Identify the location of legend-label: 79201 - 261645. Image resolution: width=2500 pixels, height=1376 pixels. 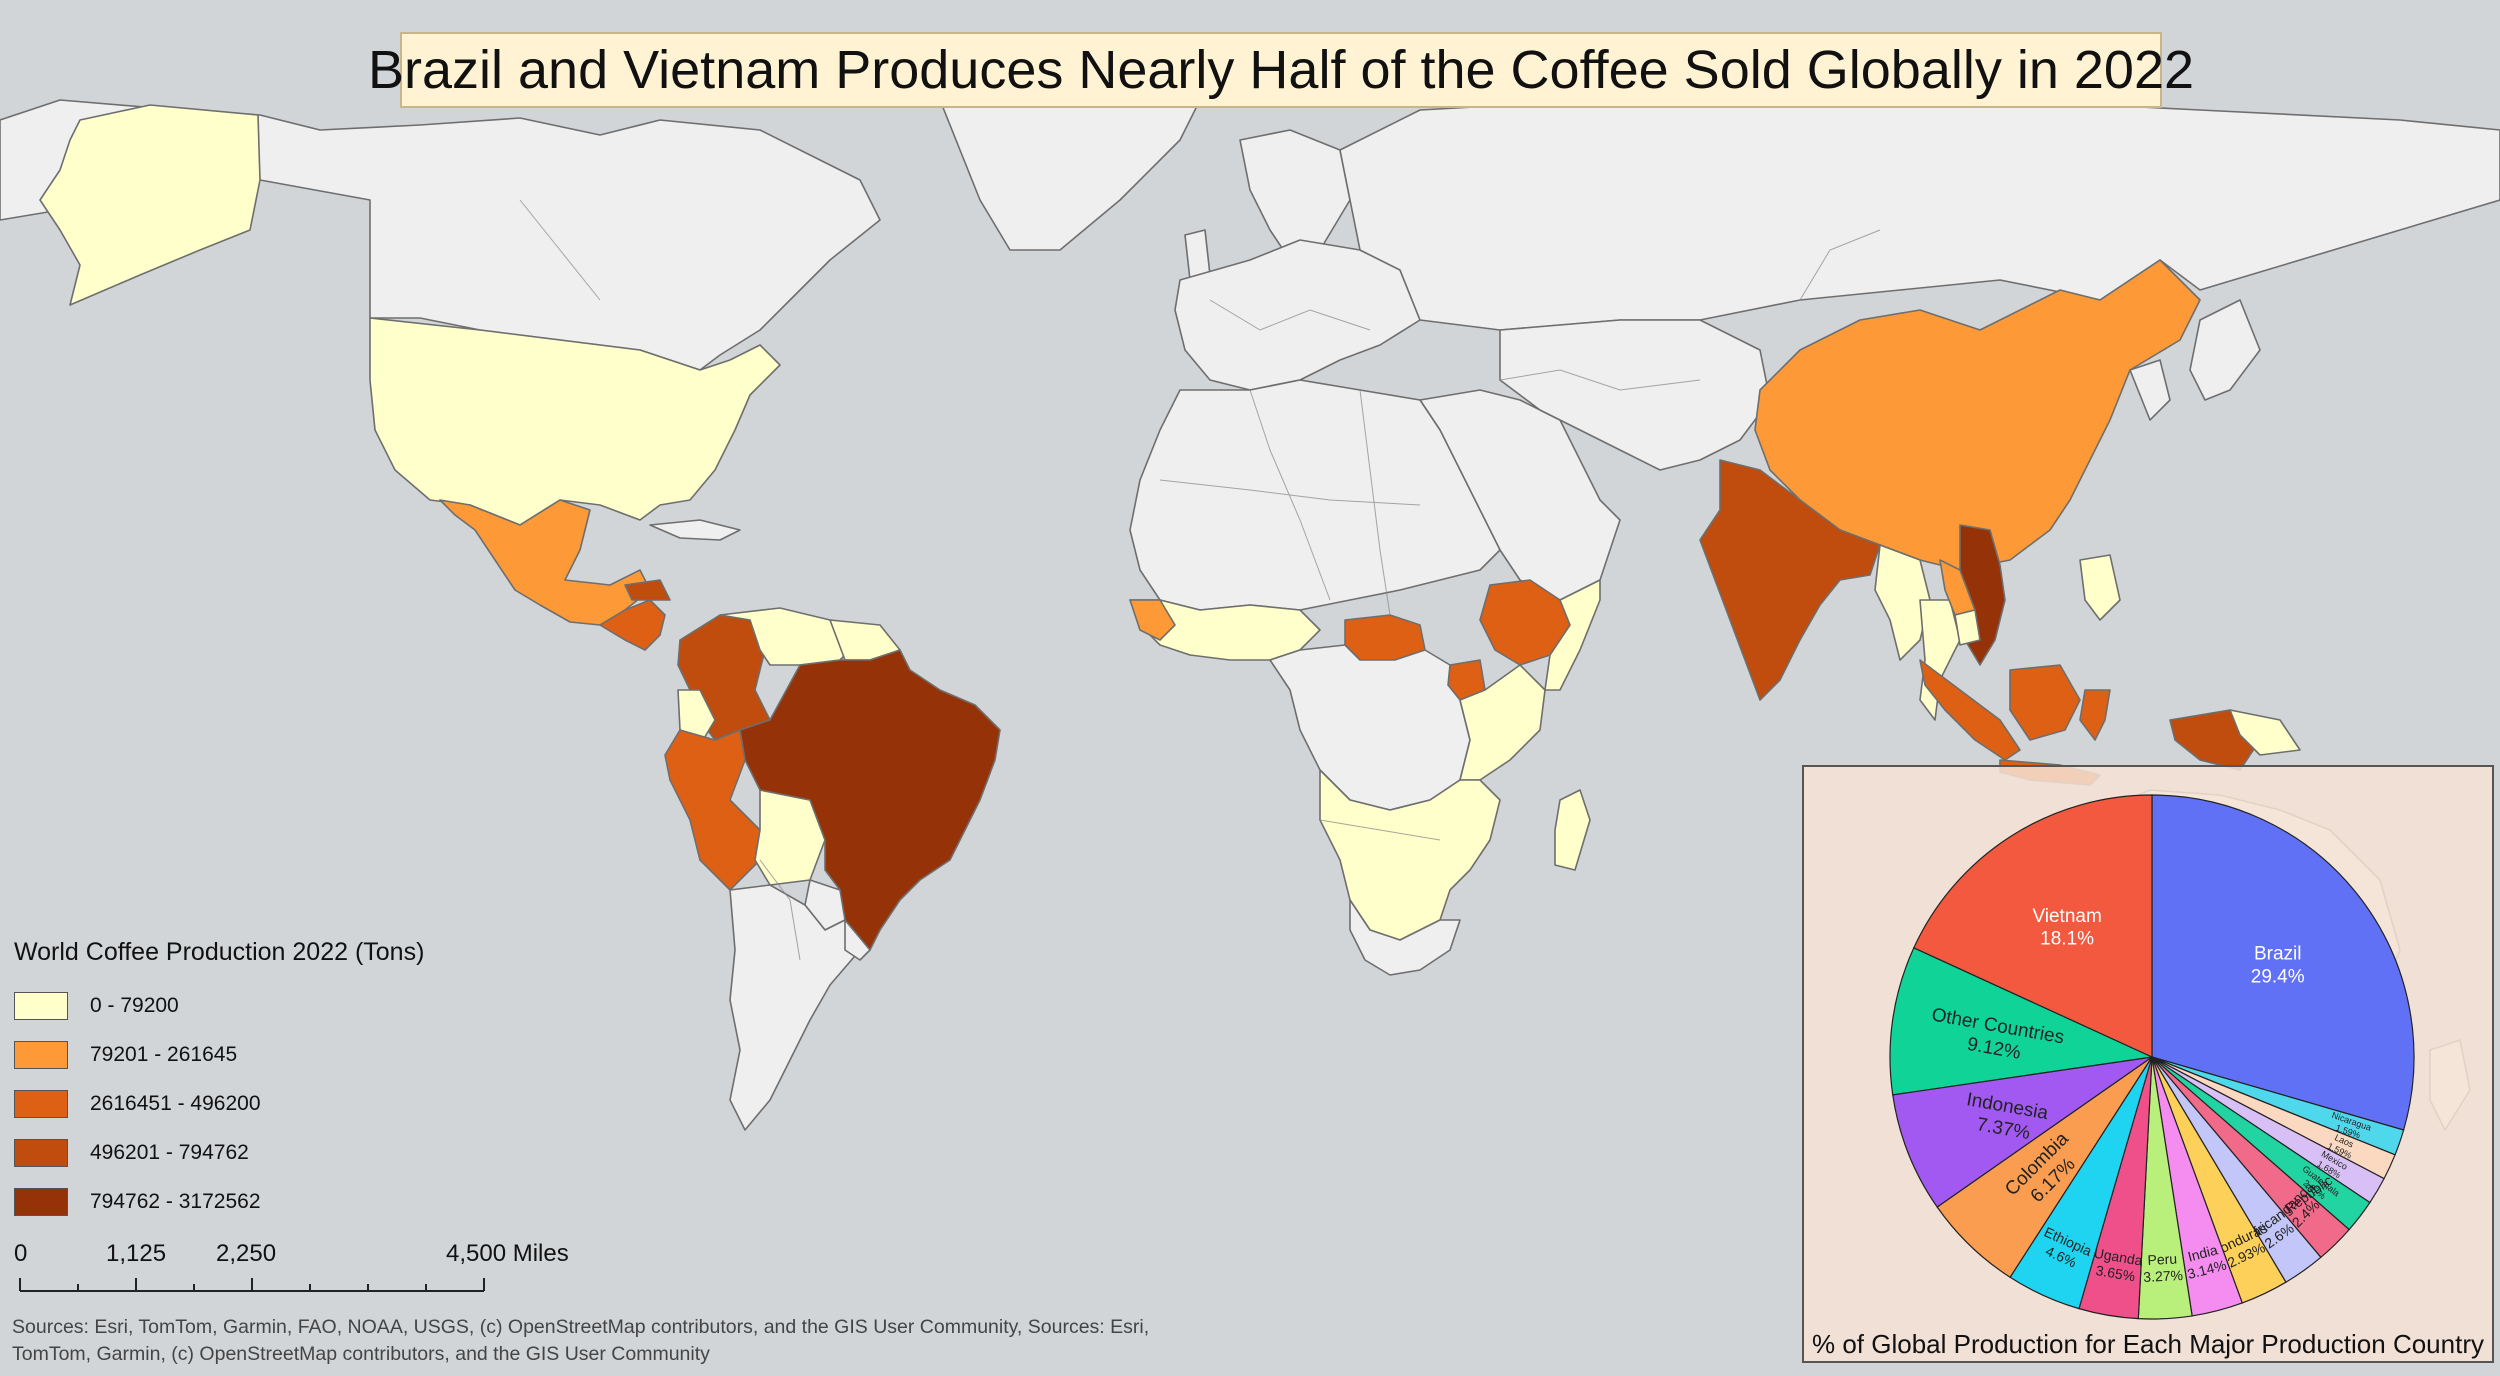
(164, 1054).